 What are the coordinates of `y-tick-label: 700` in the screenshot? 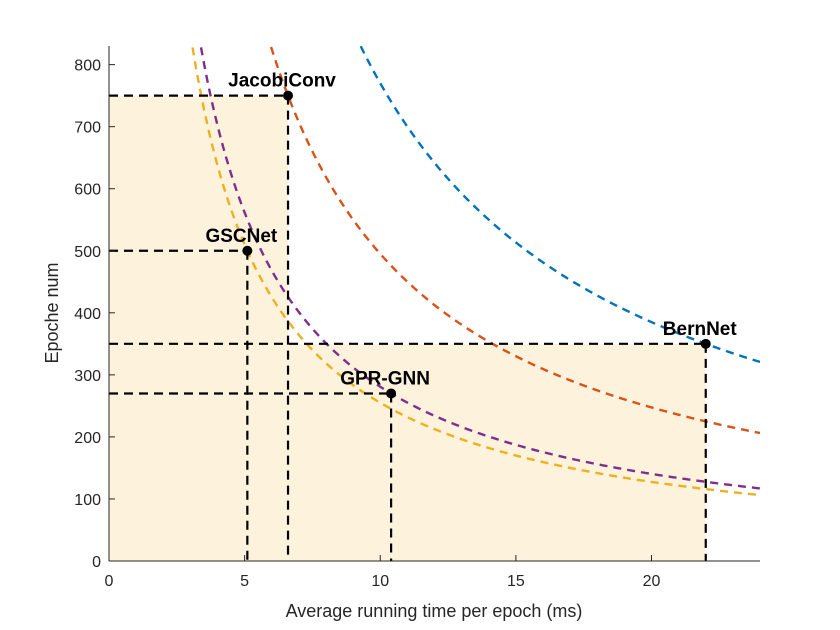 It's located at (87, 128).